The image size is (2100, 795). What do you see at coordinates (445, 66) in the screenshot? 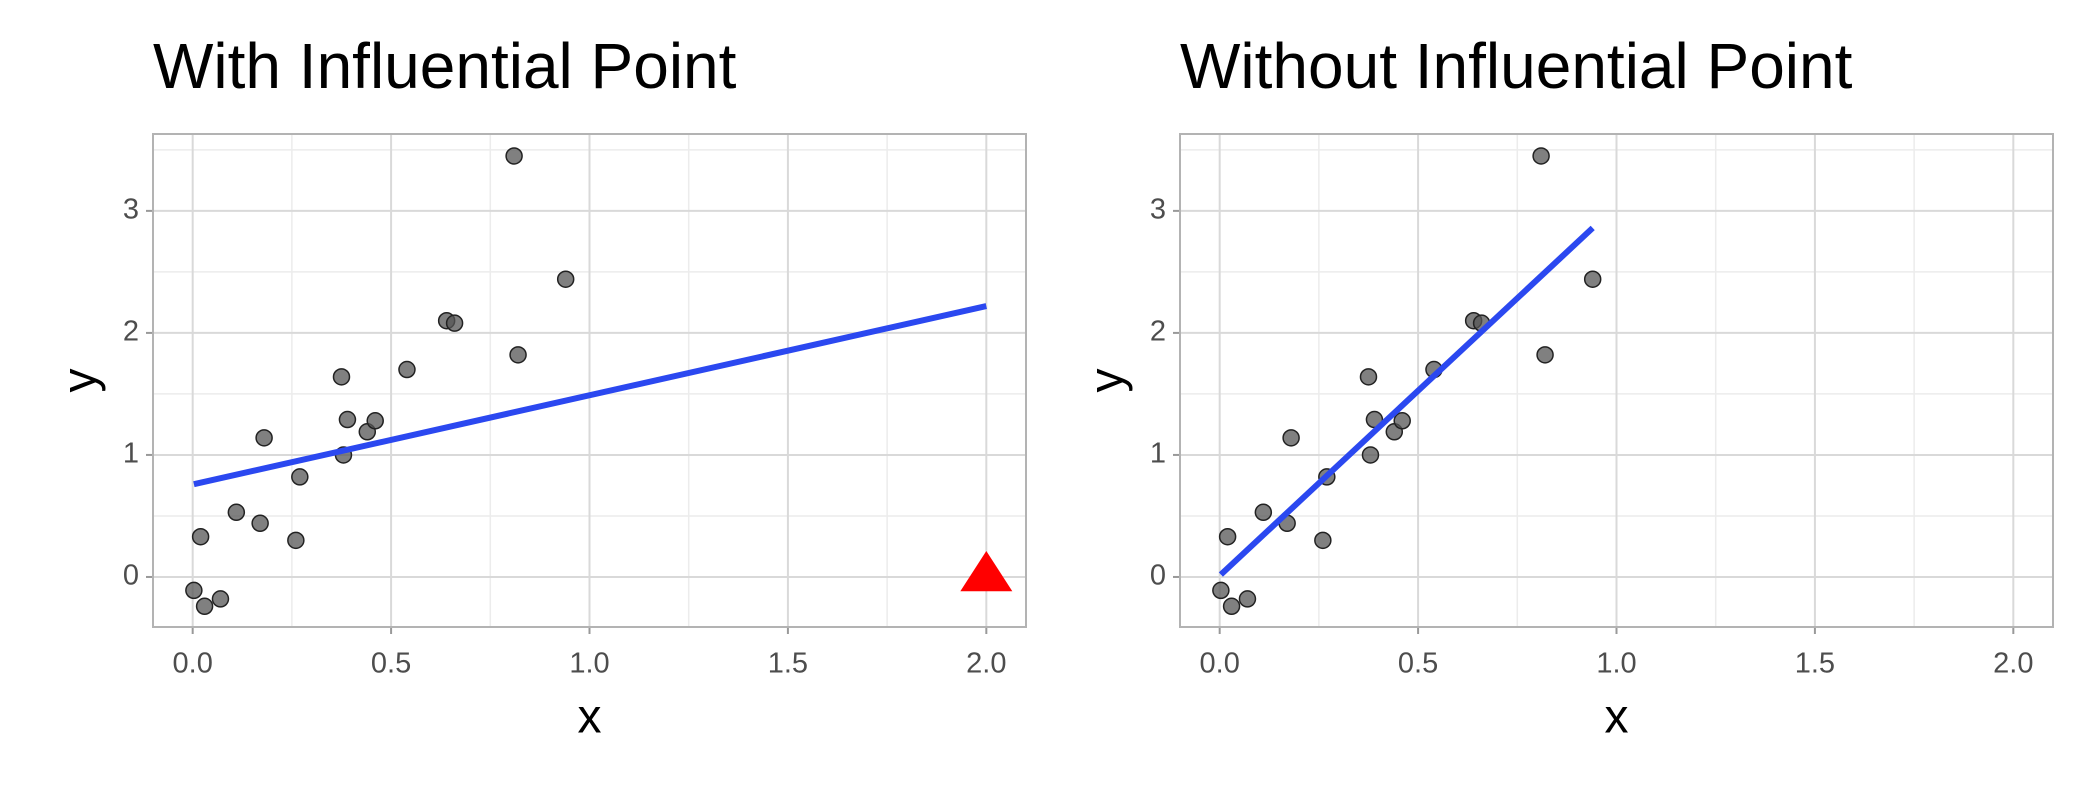
I see `chart-title: With Influential Point` at bounding box center [445, 66].